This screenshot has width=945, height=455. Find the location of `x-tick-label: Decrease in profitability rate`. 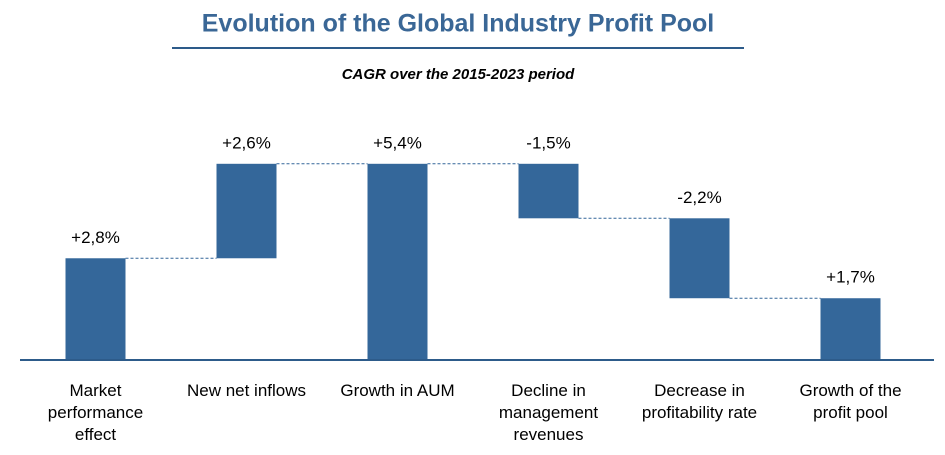

x-tick-label: Decrease in profitability rate is located at coordinates (699, 401).